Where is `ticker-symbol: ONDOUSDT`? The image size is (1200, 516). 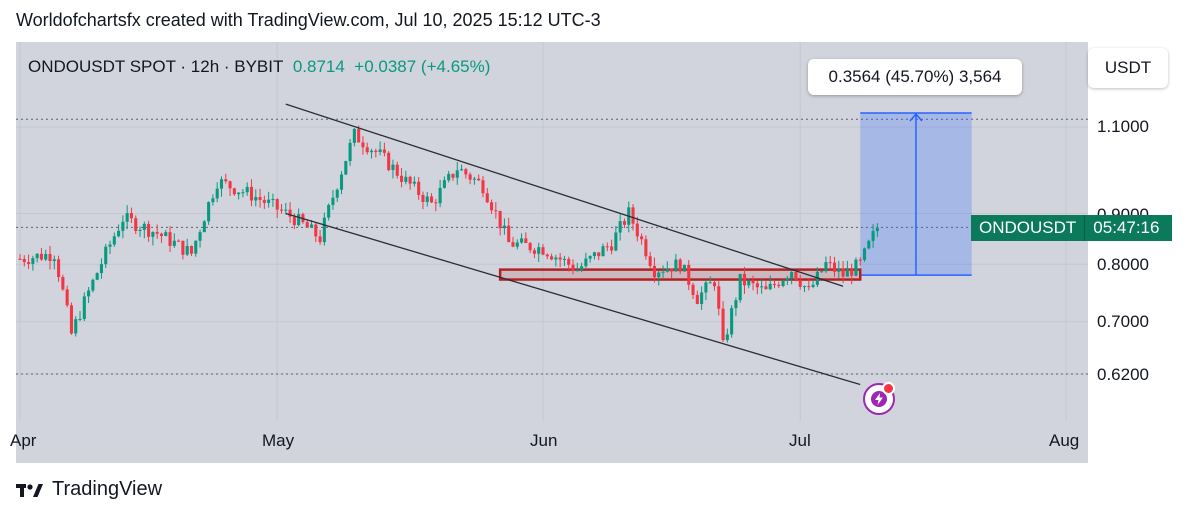 ticker-symbol: ONDOUSDT is located at coordinates (1028, 227).